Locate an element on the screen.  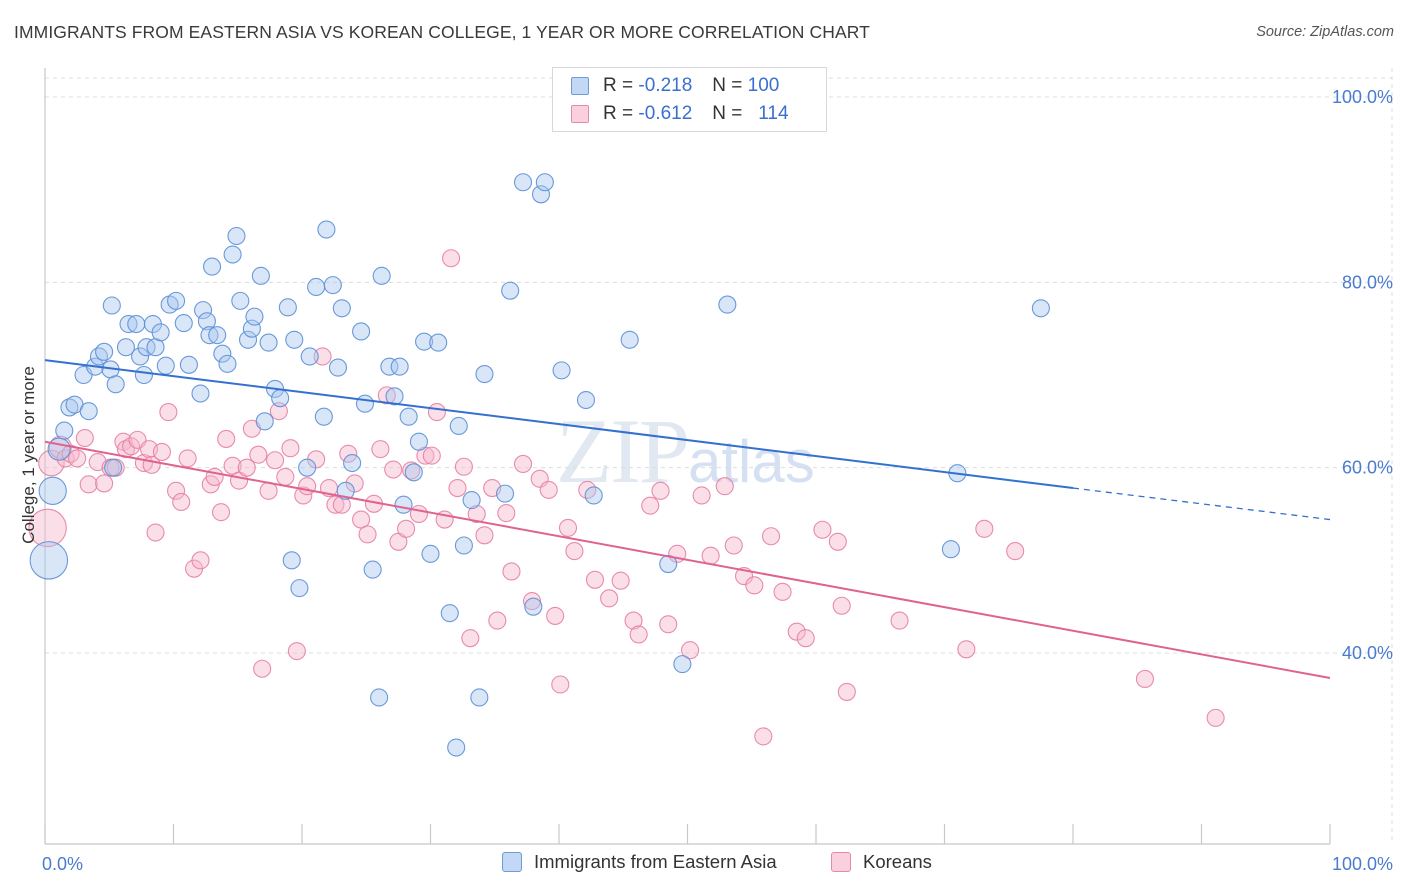
legend-label-koreans: Koreans is located at coordinates (897, 861).